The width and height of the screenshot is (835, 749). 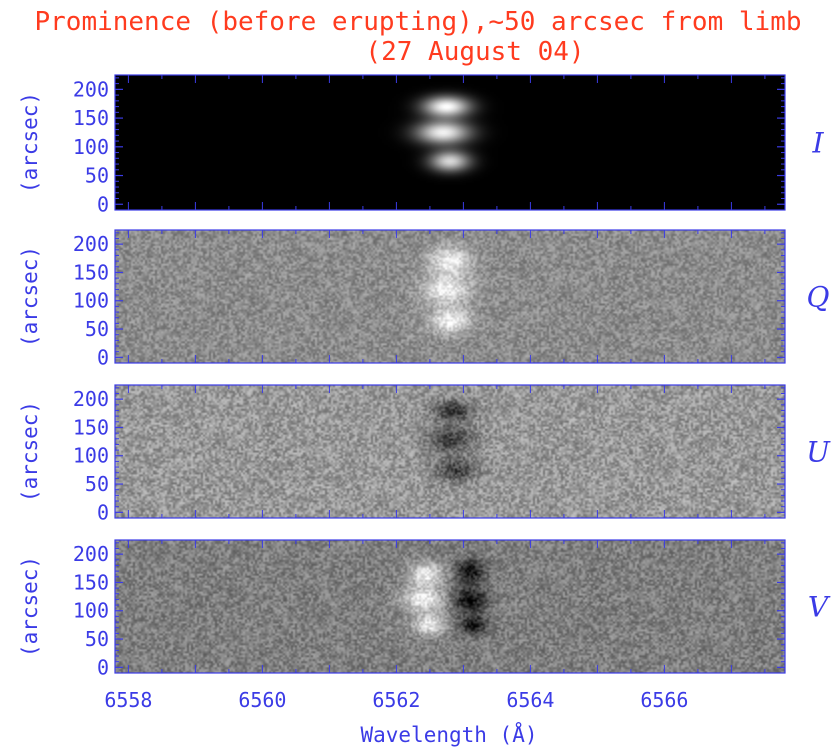 I want to click on x-axis: 6558 6560 6562 6564 6566, so click(x=396, y=700).